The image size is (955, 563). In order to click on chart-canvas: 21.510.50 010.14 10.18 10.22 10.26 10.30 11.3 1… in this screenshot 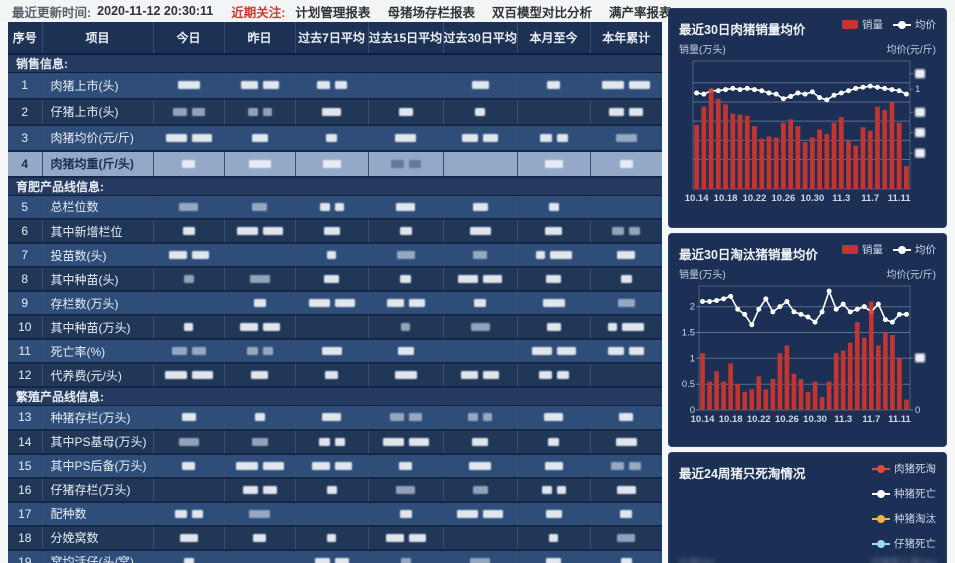, I will do `click(803, 355)`.